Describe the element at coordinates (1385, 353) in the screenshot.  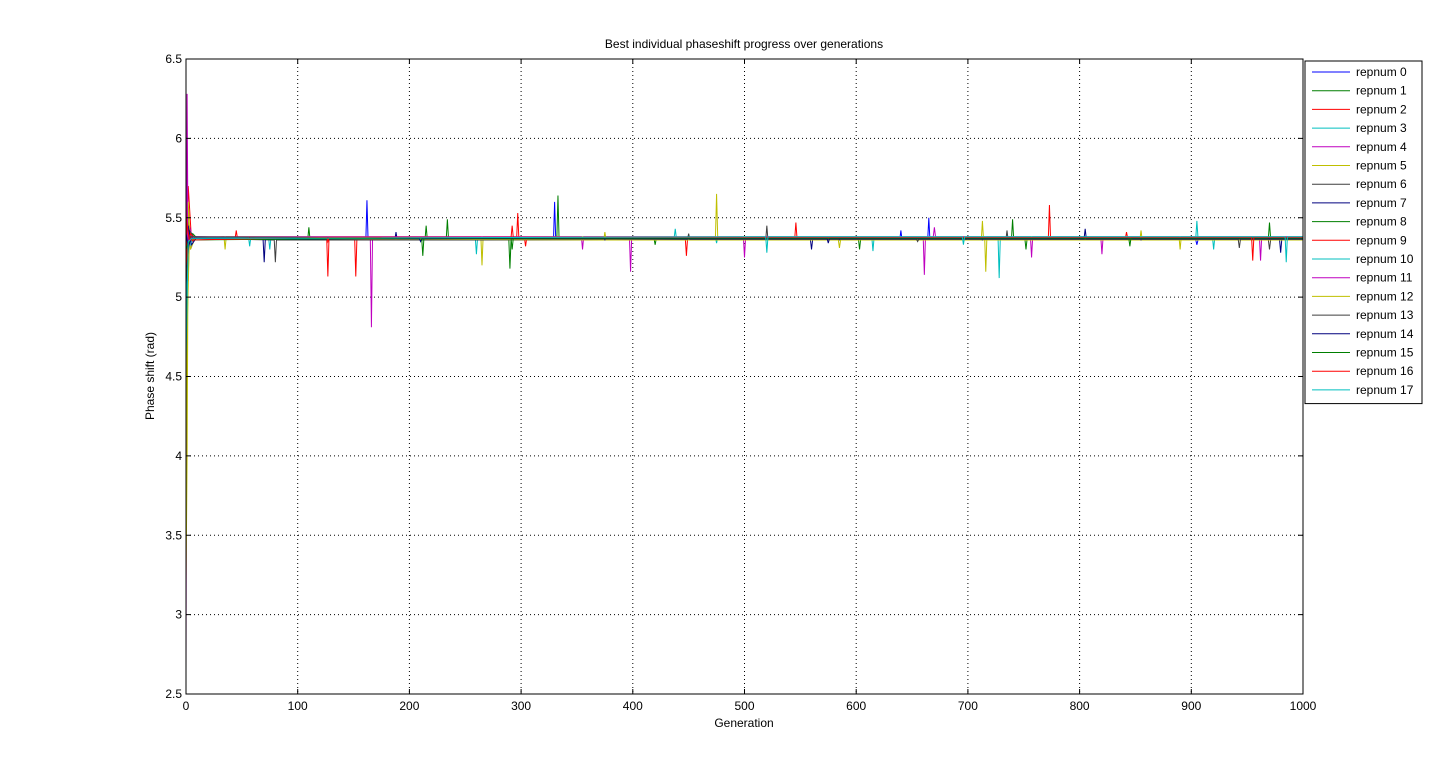
I see `legend-label: repnum 15` at that location.